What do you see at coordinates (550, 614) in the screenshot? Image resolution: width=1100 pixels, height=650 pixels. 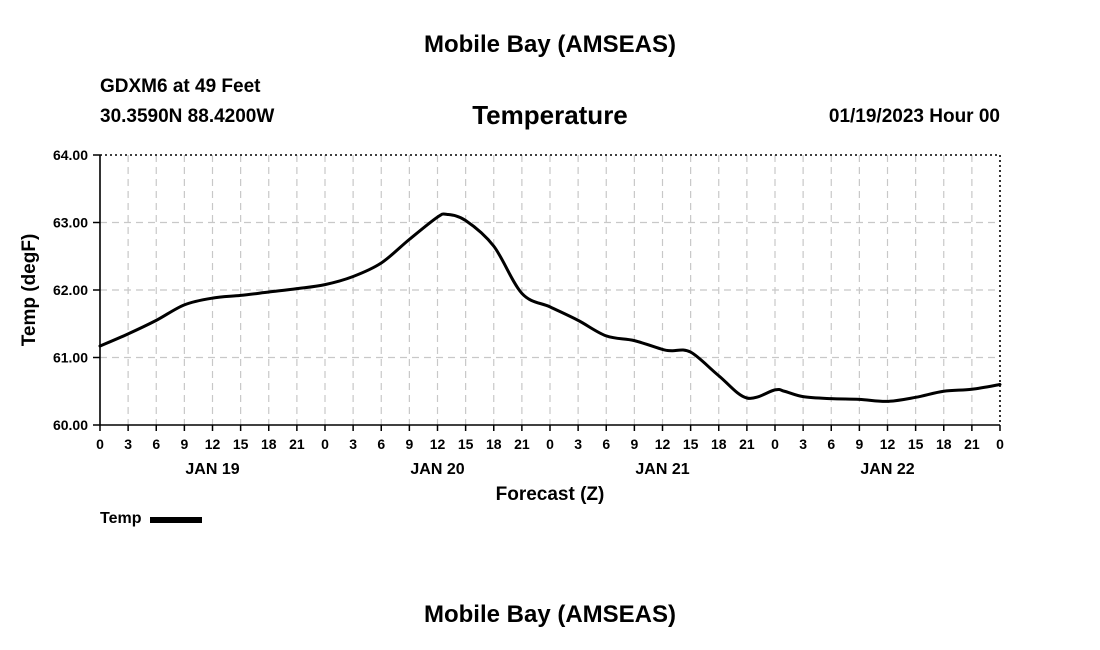 I see `footer-title: Mobile Bay (AMSEAS)` at bounding box center [550, 614].